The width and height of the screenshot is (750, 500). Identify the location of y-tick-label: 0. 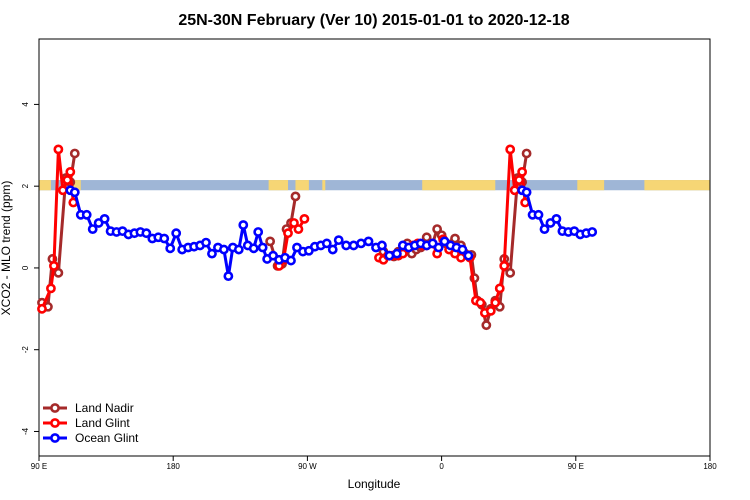
(25, 267).